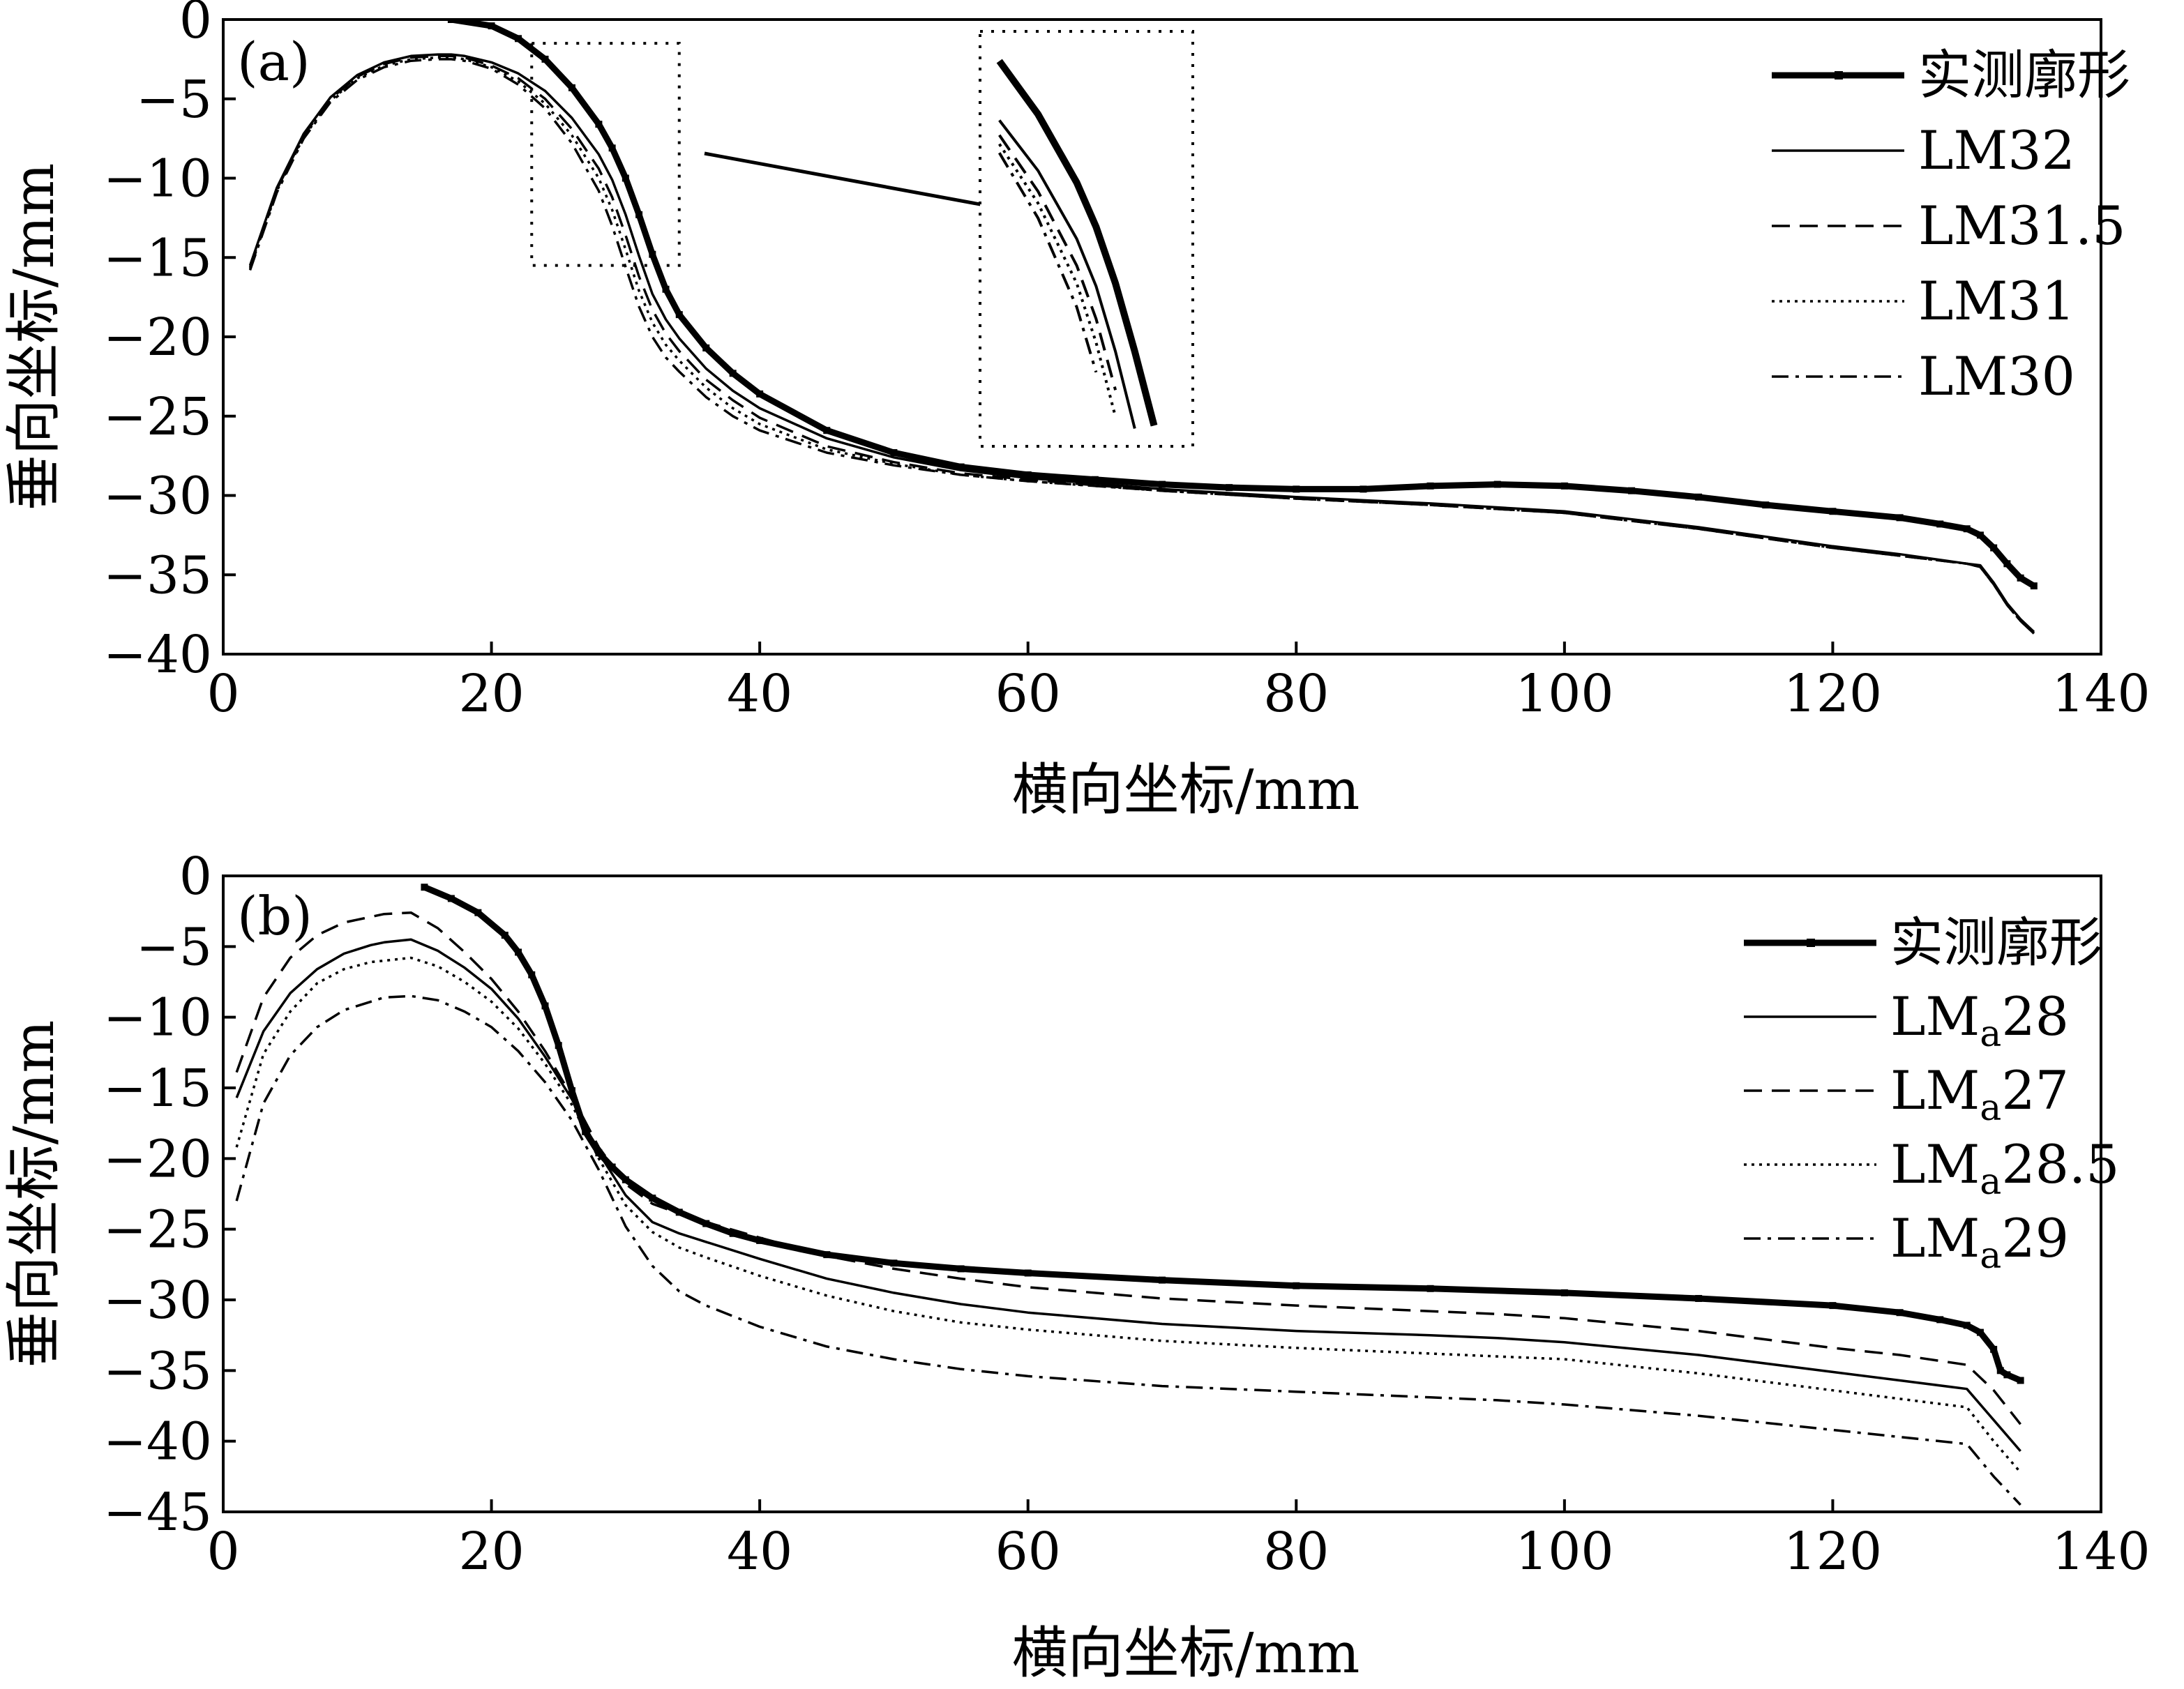 This screenshot has width=2184, height=1689. Describe the element at coordinates (1296, 694) in the screenshot. I see `panel-a-xtick-label: 80` at that location.